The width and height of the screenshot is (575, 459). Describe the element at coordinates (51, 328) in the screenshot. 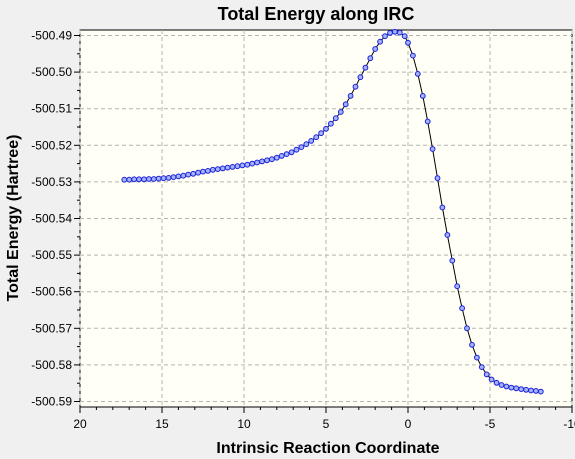

I see `y-tick-label: -500.57` at that location.